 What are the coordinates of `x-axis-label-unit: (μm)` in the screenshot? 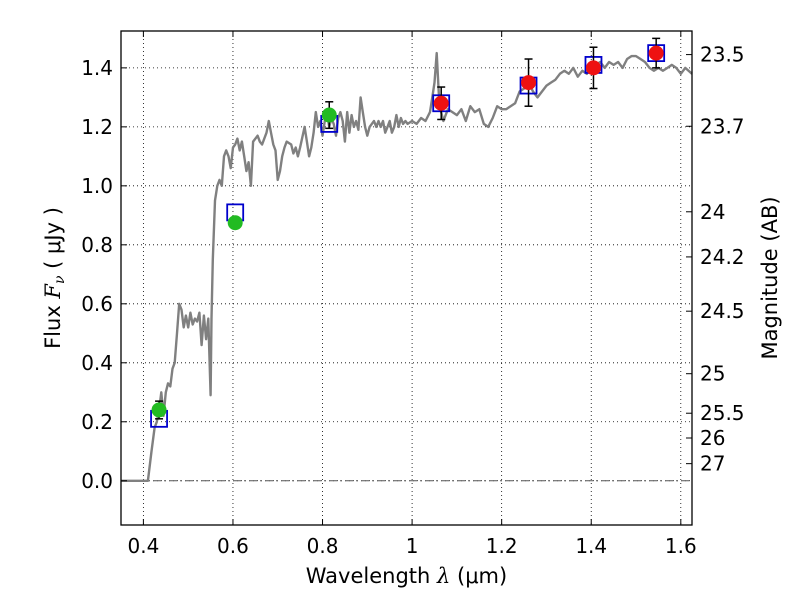 It's located at (478, 576).